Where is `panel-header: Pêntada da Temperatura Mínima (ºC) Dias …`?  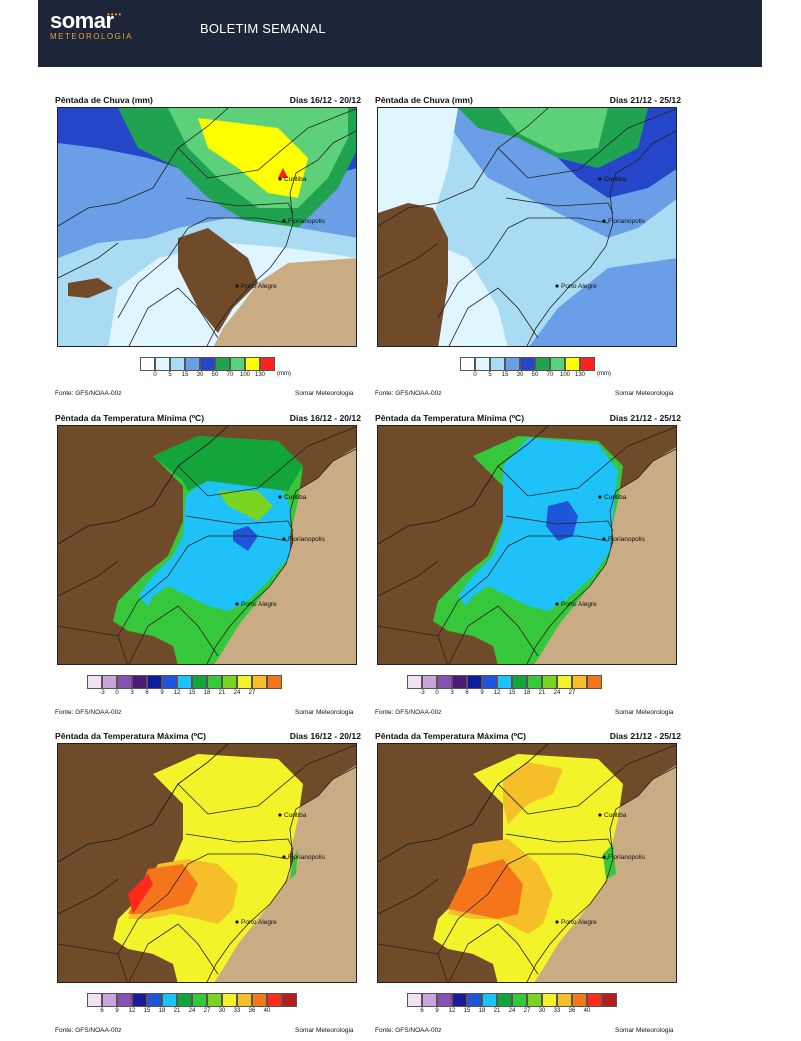 panel-header: Pêntada da Temperatura Mínima (ºC) Dias … is located at coordinates (528, 419).